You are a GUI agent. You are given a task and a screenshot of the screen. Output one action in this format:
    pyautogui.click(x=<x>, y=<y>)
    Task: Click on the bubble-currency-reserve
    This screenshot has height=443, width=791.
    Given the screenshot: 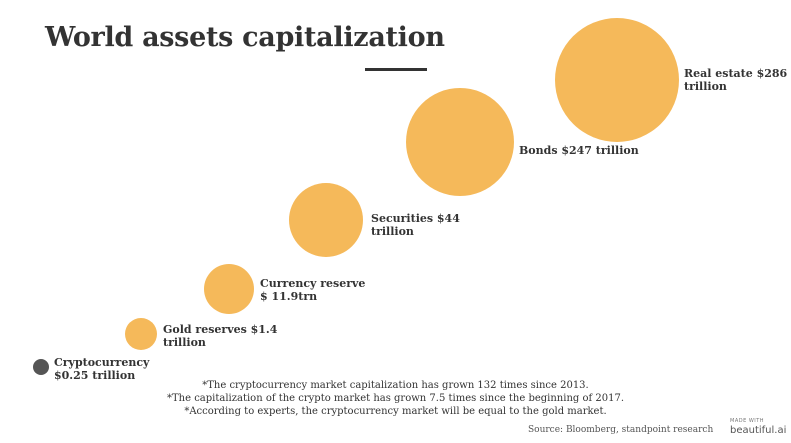 What is the action you would take?
    pyautogui.click(x=229, y=289)
    